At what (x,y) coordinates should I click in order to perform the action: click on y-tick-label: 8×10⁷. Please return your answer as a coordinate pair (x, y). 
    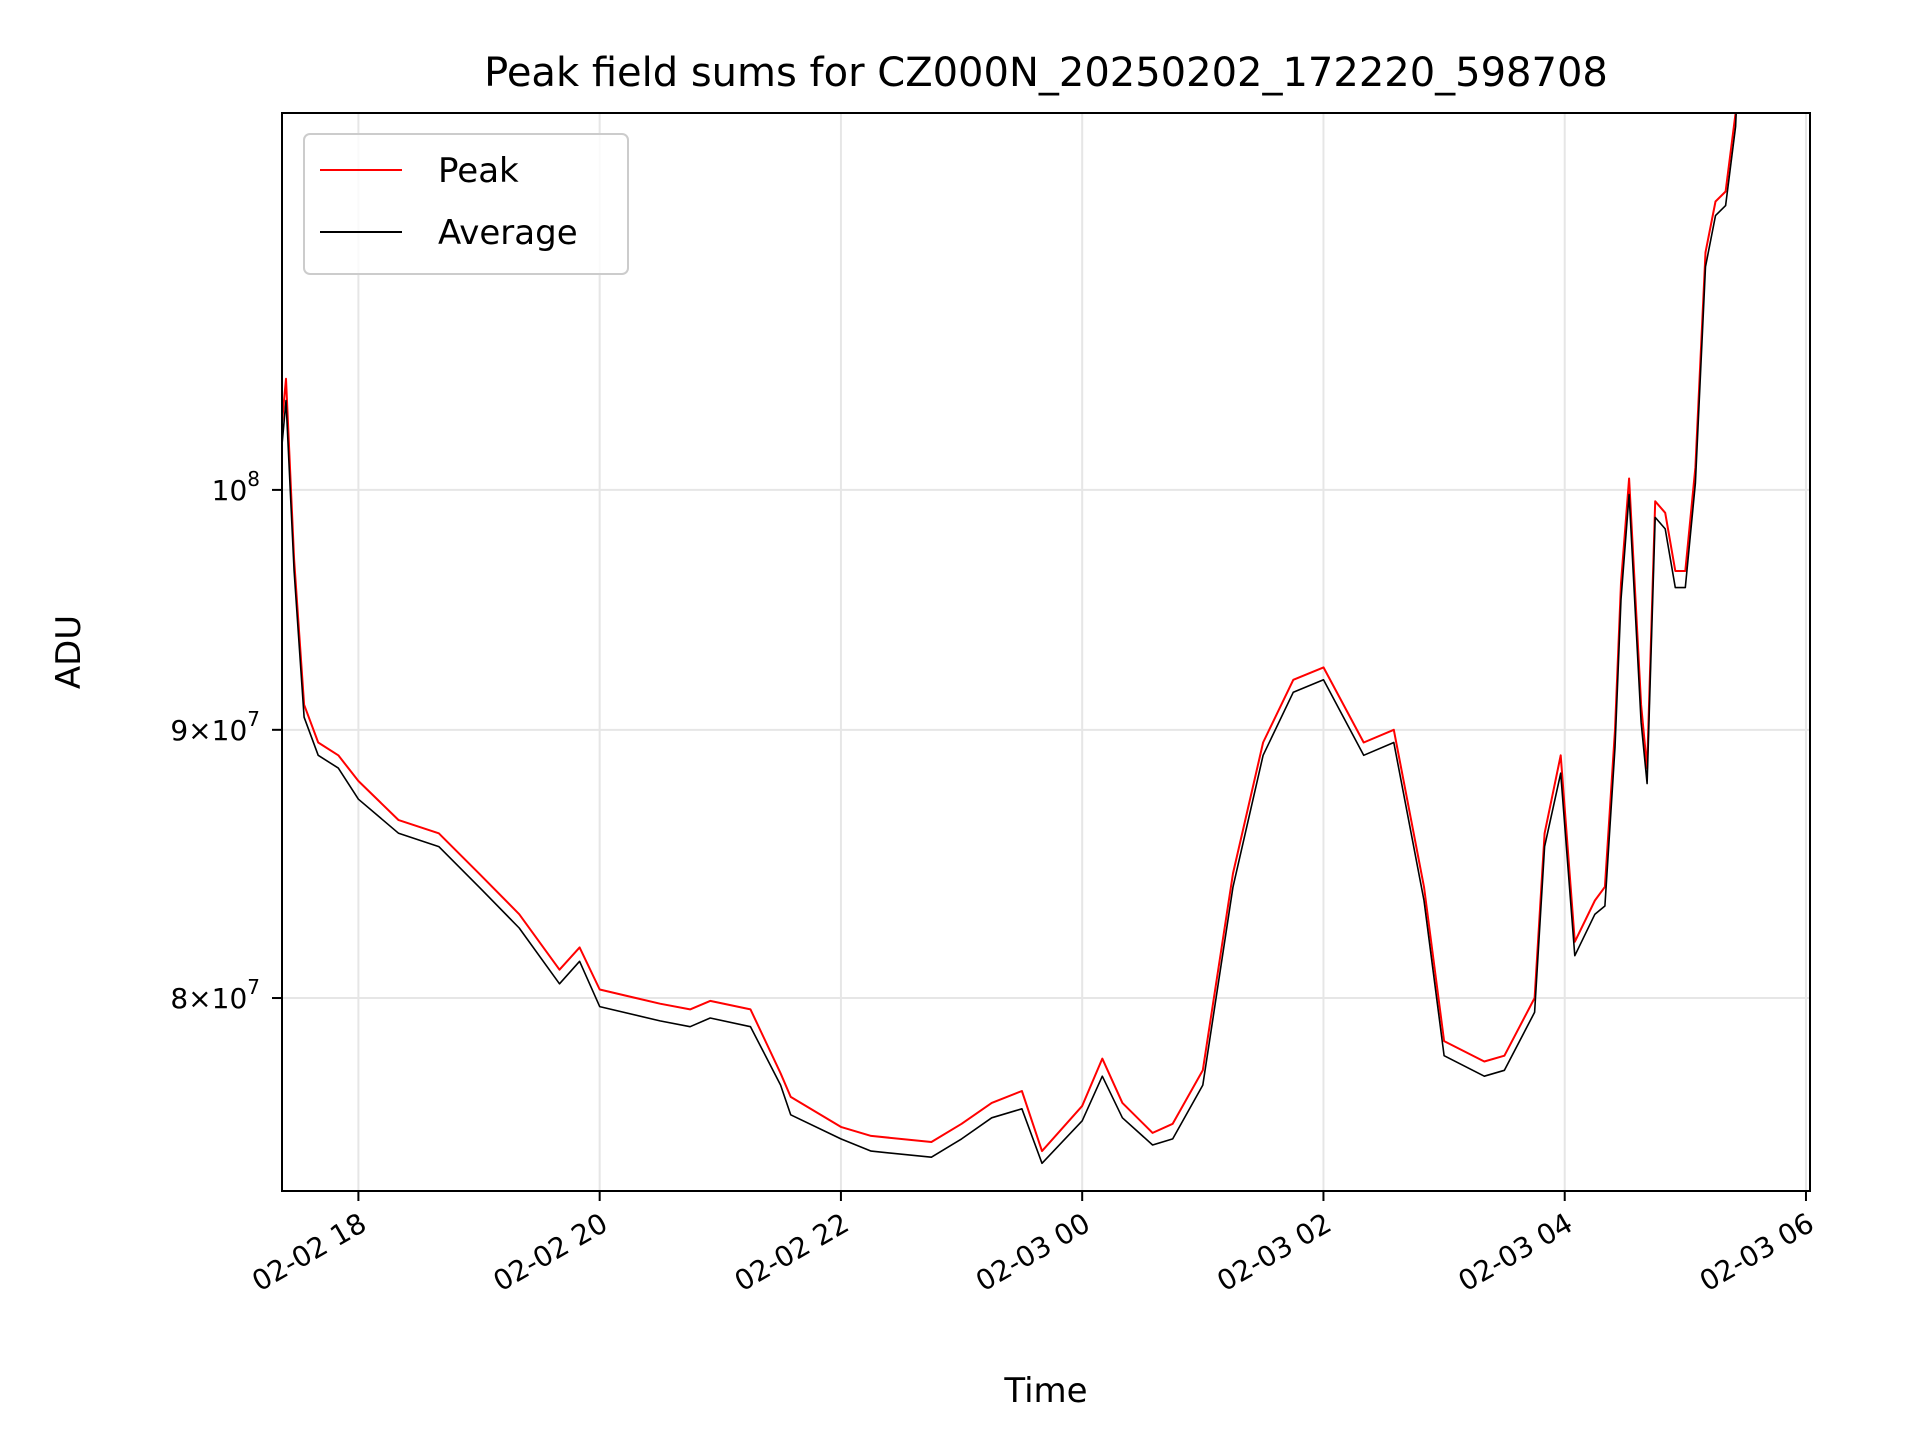
    Looking at the image, I should click on (215, 995).